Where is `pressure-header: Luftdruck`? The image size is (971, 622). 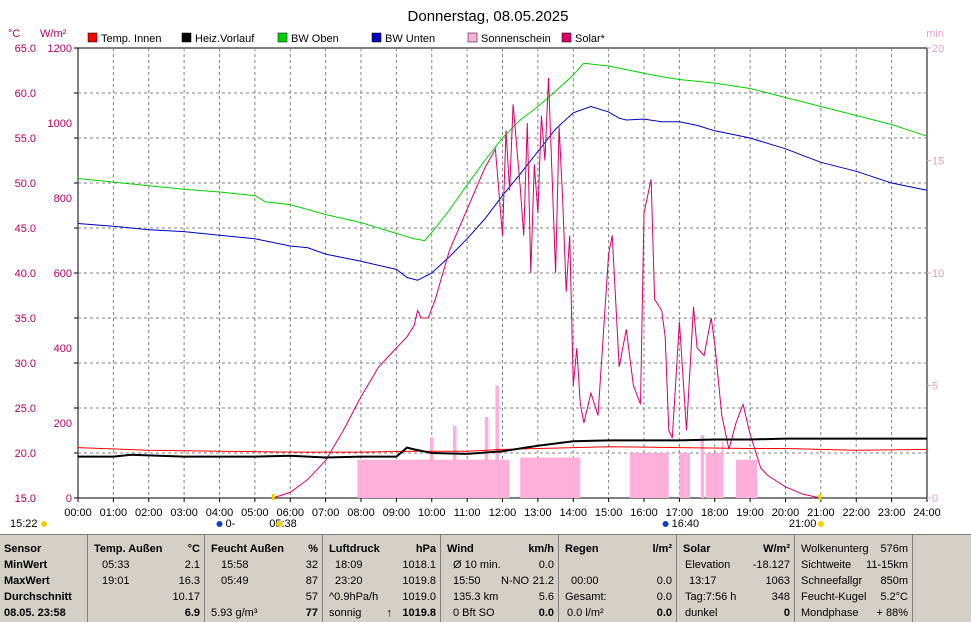
pressure-header: Luftdruck is located at coordinates (354, 549).